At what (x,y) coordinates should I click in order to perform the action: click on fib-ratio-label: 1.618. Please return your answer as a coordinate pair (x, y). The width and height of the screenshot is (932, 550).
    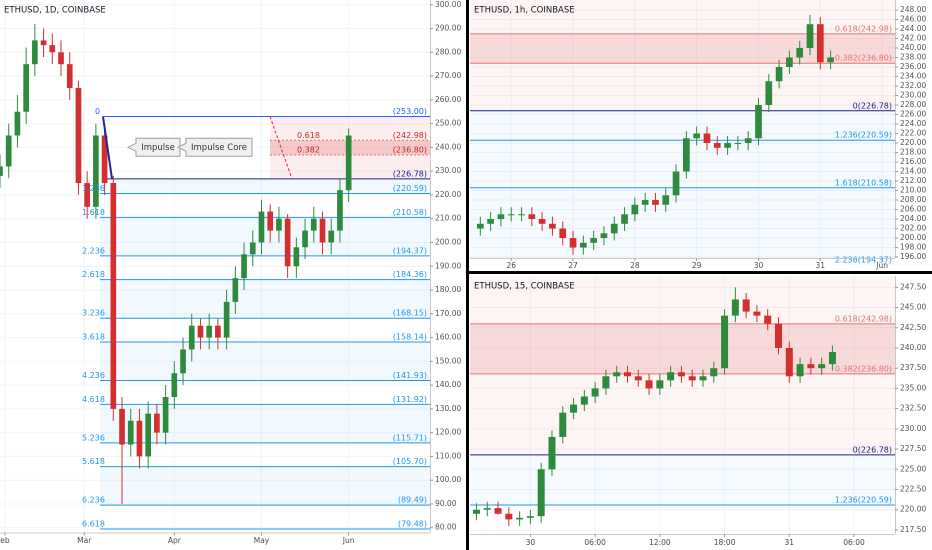
    Looking at the image, I should click on (93, 212).